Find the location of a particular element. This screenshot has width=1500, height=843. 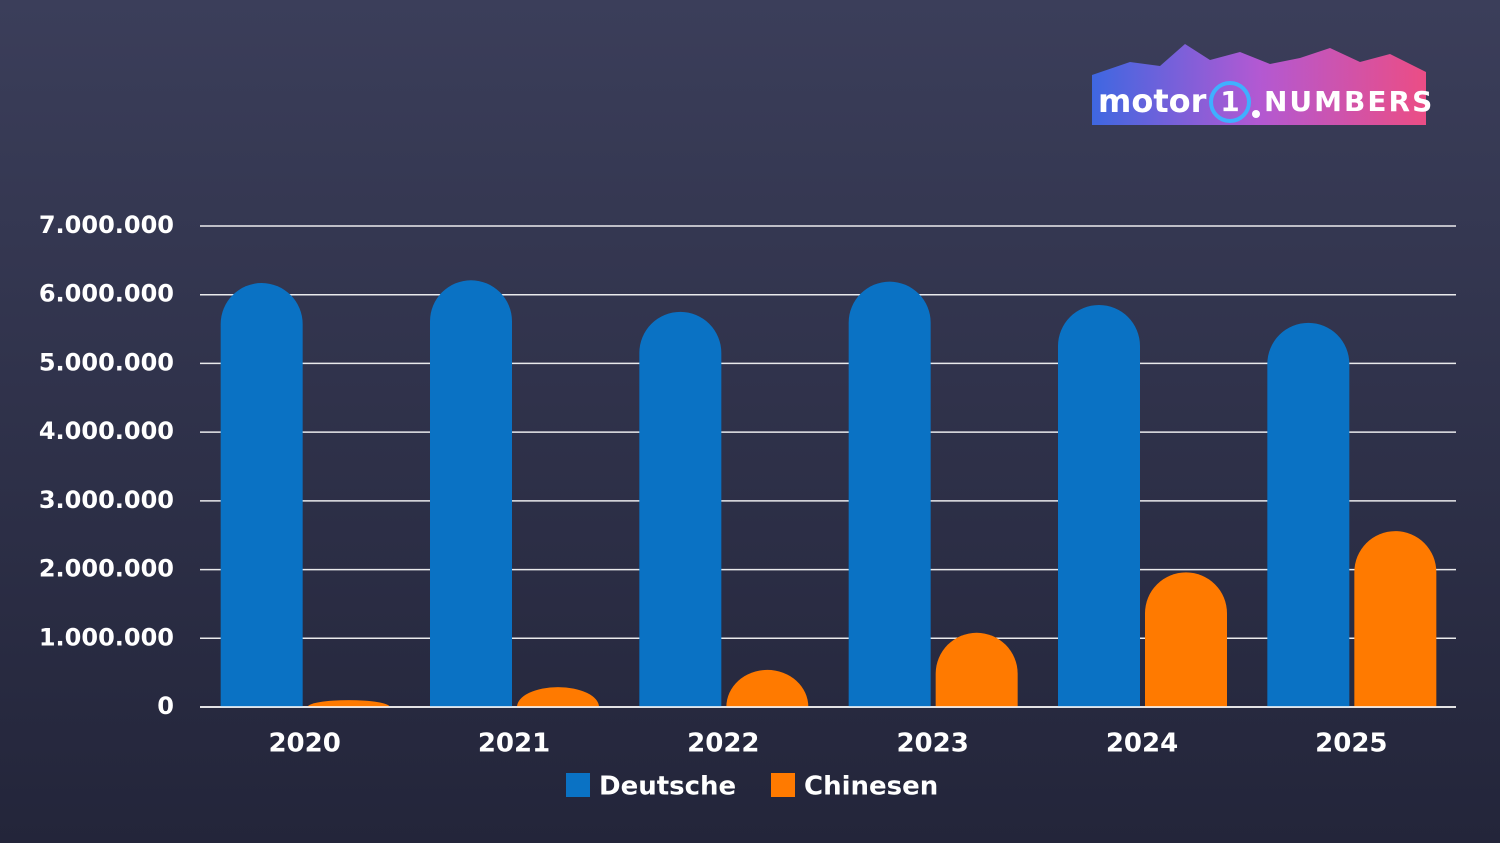

legend-label: Deutsche is located at coordinates (667, 787).